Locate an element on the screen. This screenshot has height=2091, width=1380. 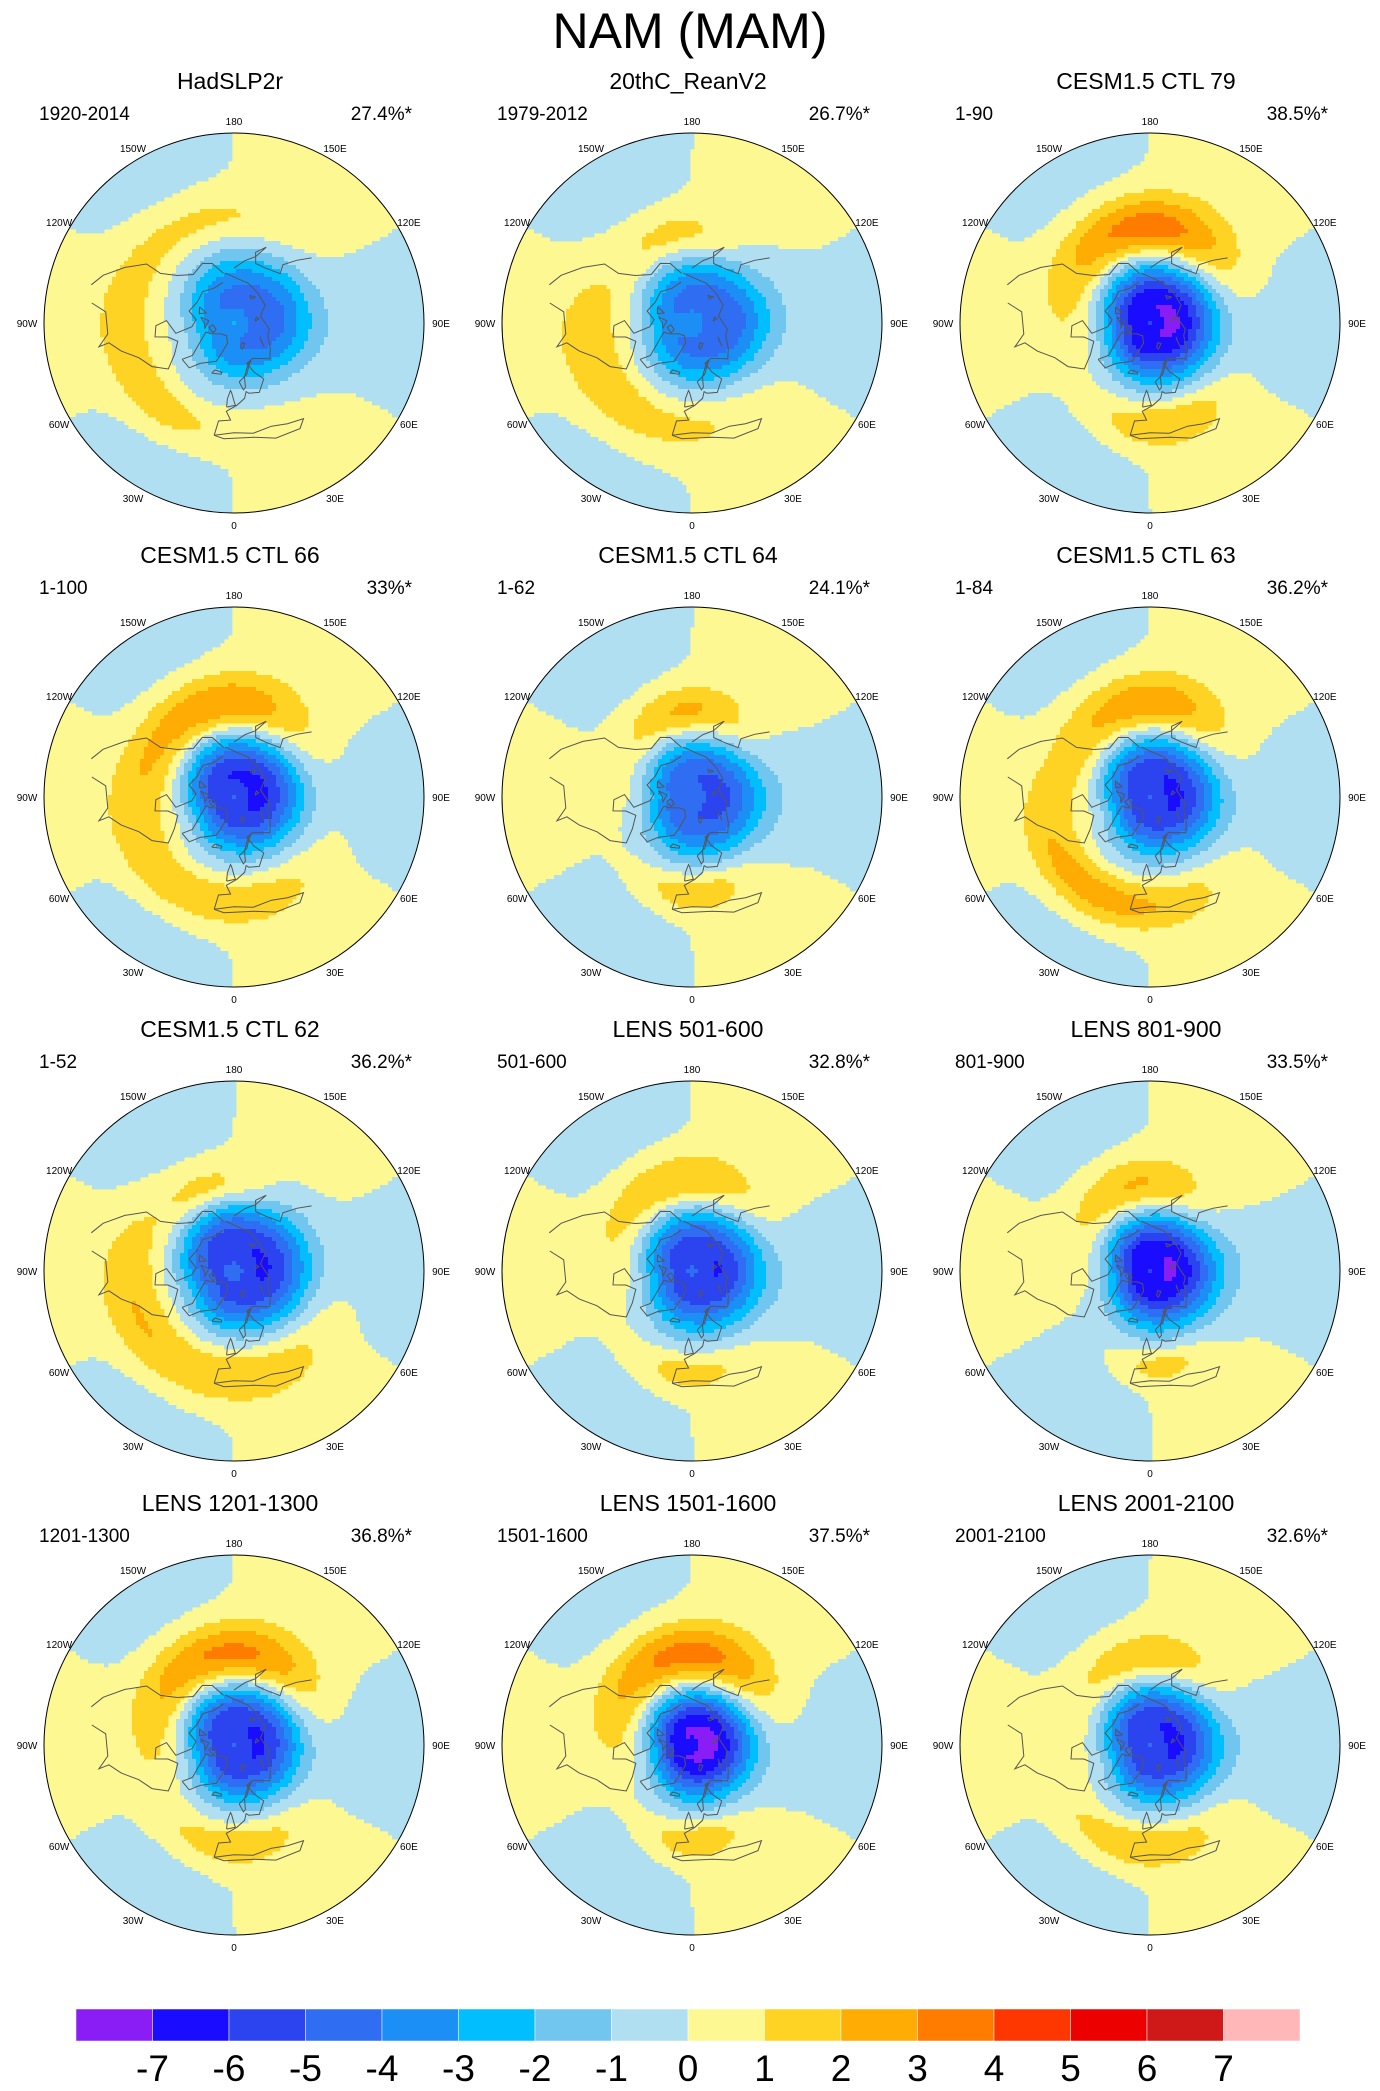
panel-period: 1-90 is located at coordinates (974, 115).